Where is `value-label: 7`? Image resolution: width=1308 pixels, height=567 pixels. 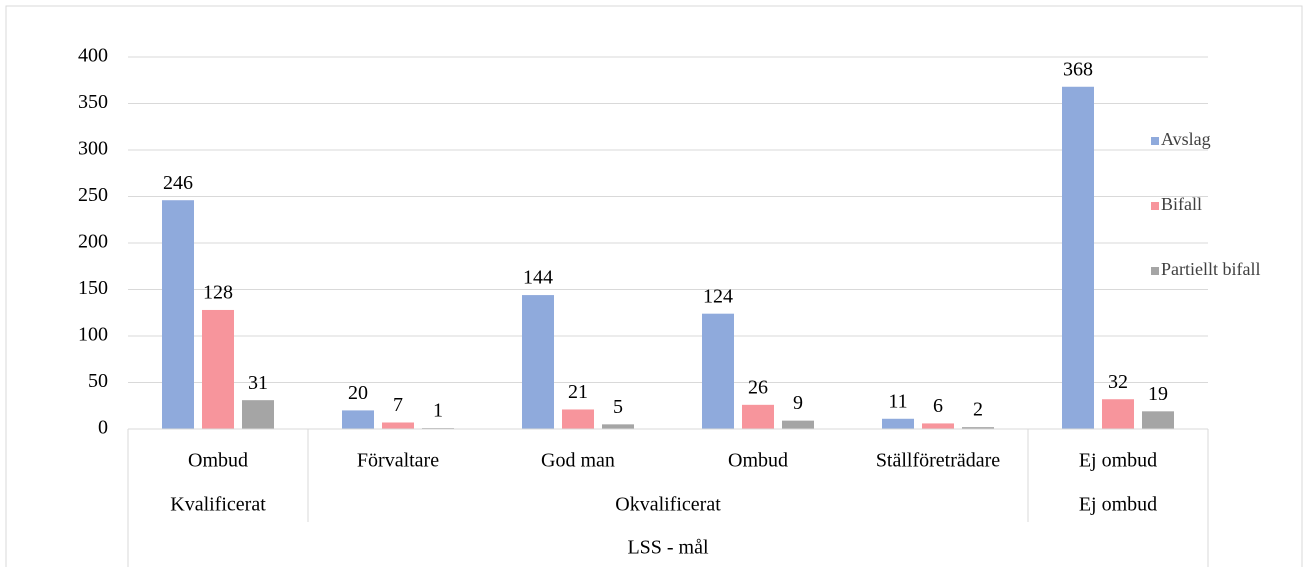 value-label: 7 is located at coordinates (398, 405).